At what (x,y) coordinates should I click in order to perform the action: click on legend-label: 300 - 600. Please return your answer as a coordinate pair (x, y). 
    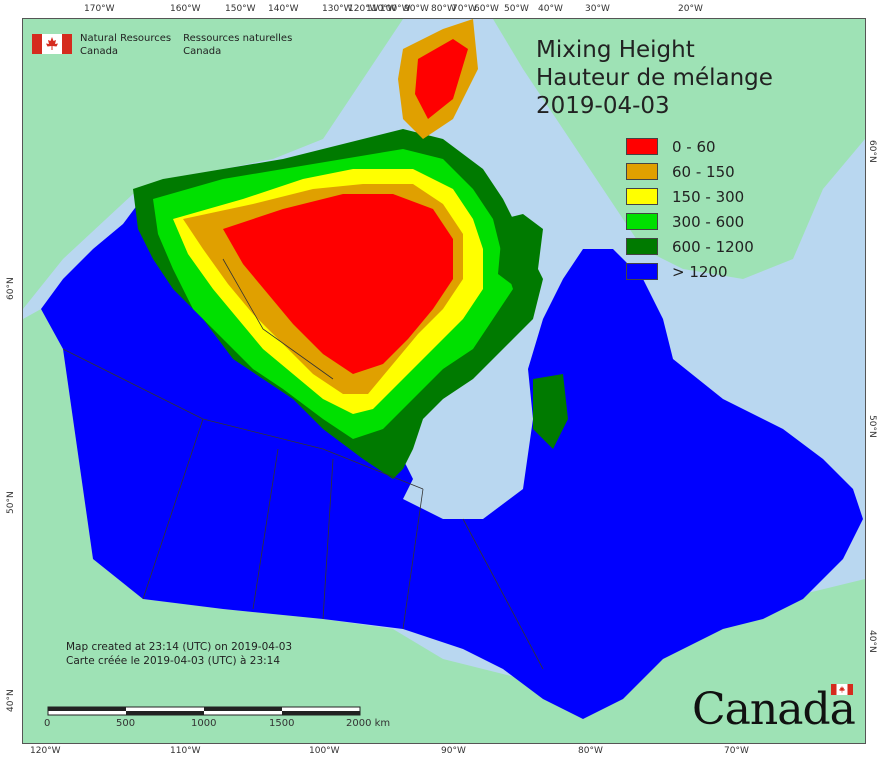
    Looking at the image, I should click on (708, 221).